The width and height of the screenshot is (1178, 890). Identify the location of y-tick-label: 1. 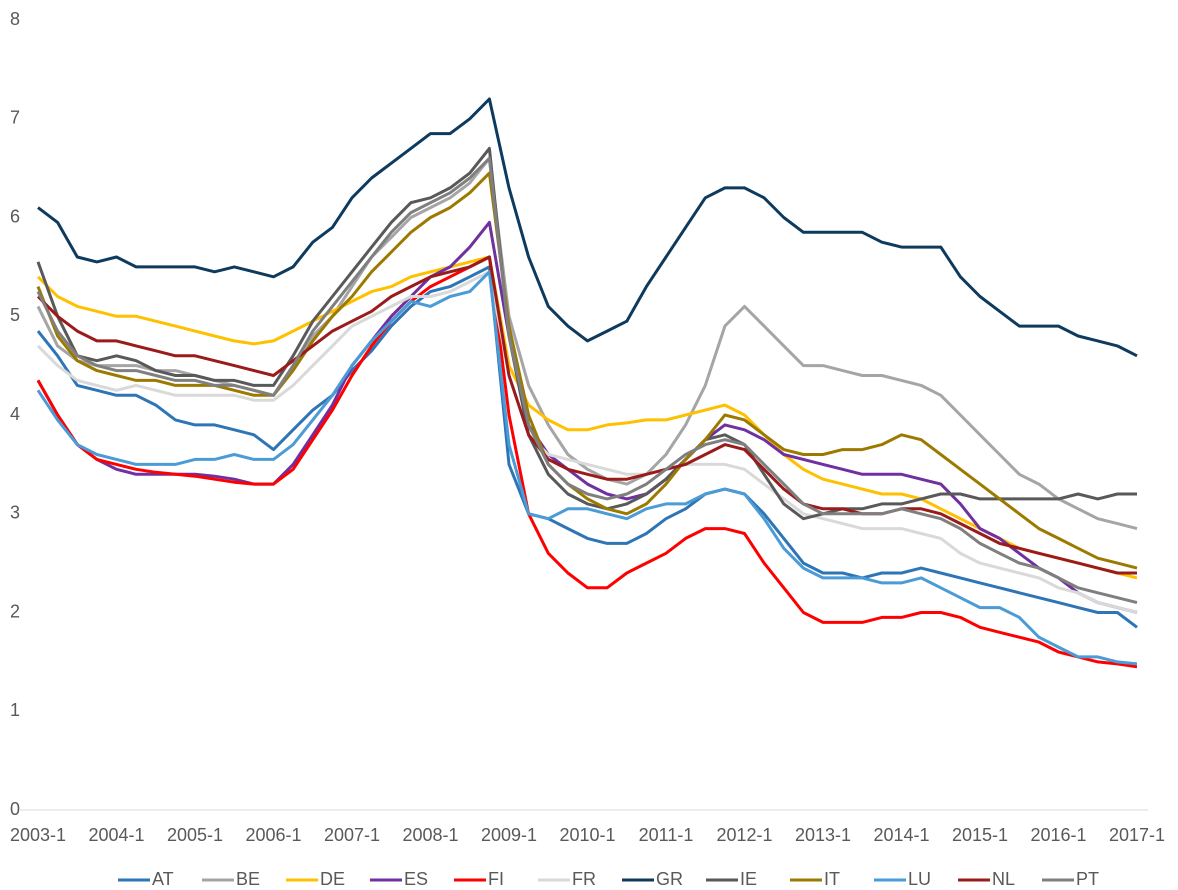
(15, 710).